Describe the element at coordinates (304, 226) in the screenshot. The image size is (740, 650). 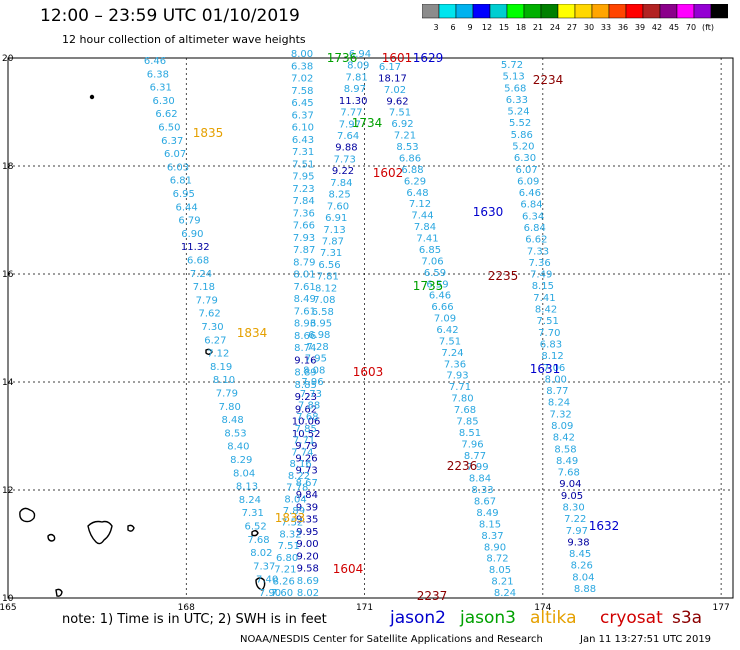
I see `wave-height-value: 7.66` at that location.